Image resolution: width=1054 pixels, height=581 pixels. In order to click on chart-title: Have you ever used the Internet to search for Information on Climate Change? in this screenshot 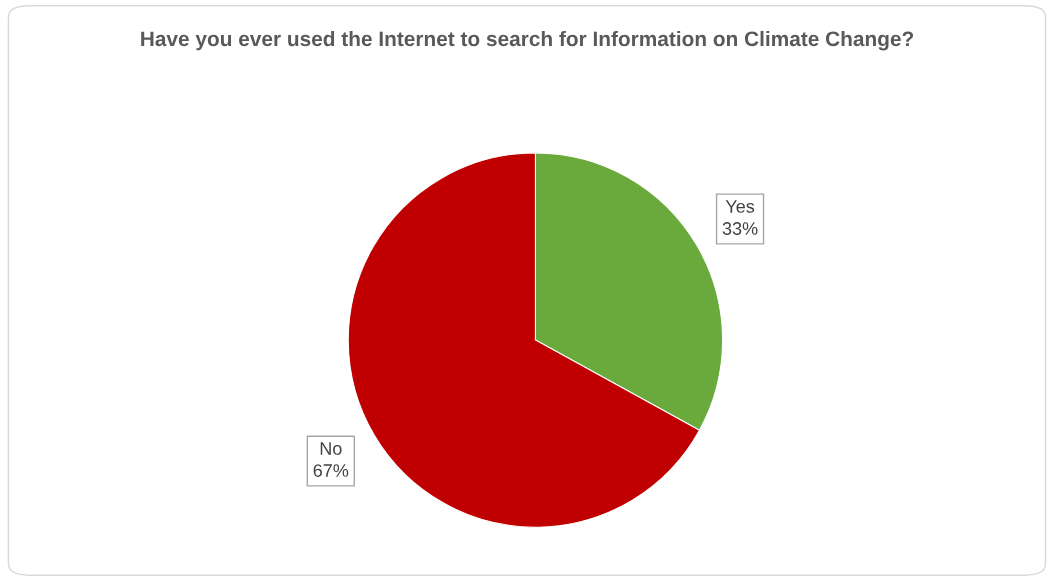, I will do `click(527, 40)`.